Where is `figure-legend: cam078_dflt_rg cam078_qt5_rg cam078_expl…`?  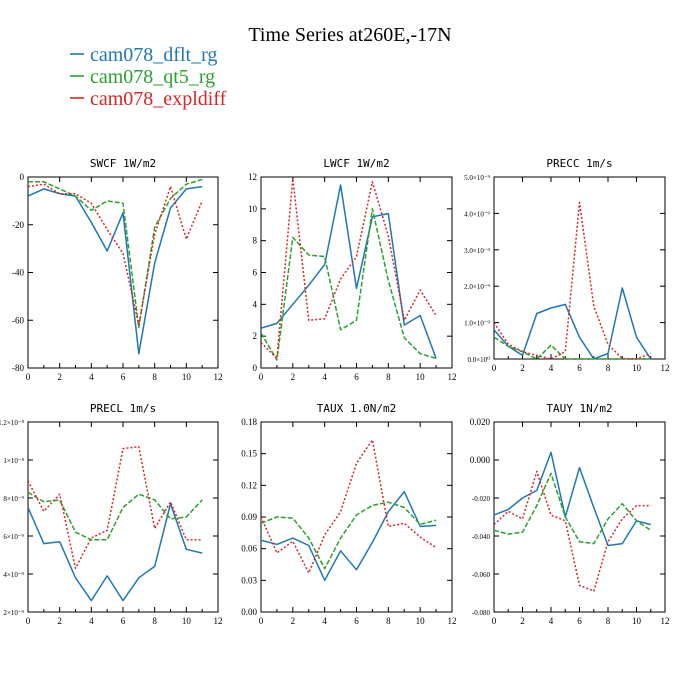 figure-legend: cam078_dflt_rg cam078_qt5_rg cam078_expl… is located at coordinates (148, 77).